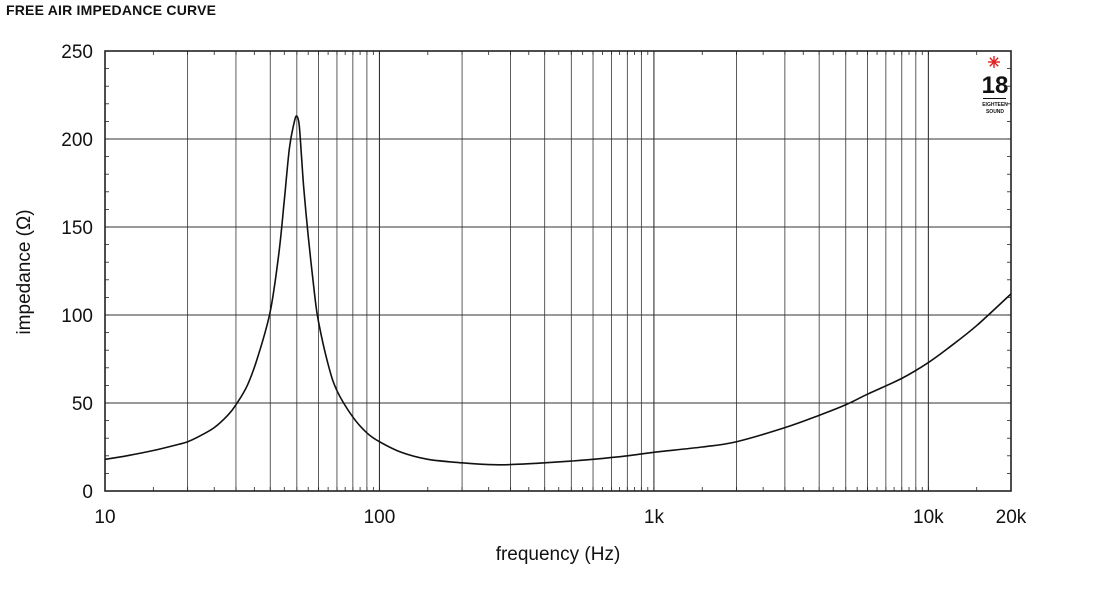 This screenshot has width=1112, height=600. Describe the element at coordinates (77, 228) in the screenshot. I see `y-tick-label: 150` at that location.